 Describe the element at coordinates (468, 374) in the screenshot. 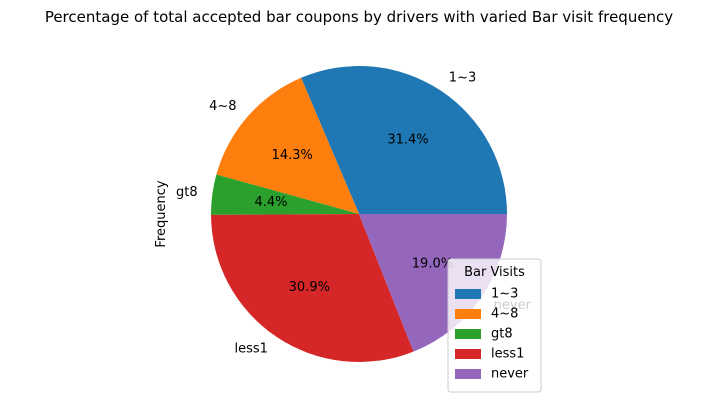

I see `legend-swatch-never` at that location.